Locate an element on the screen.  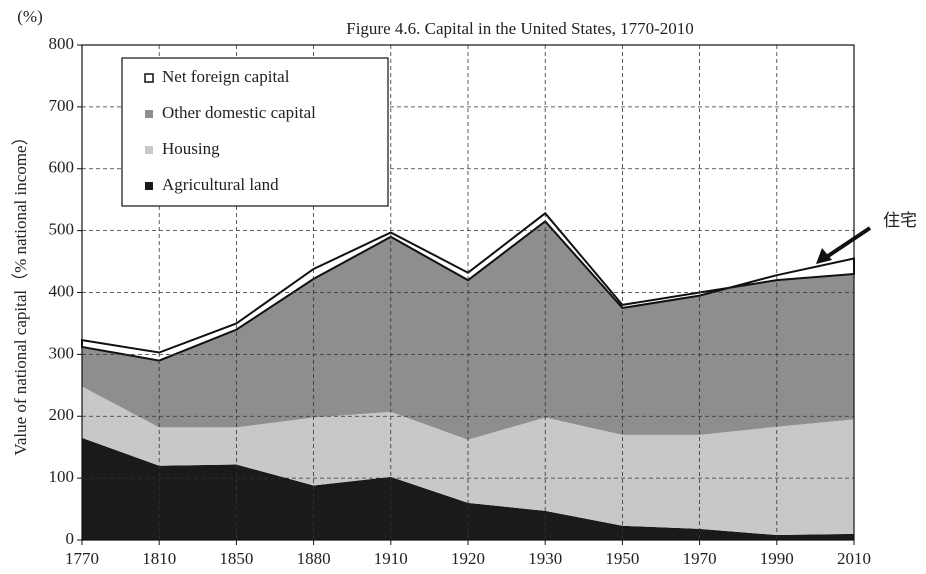
y-tick-label: 100 is located at coordinates (62, 476).